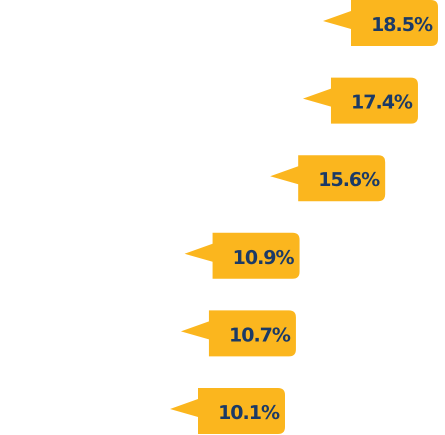  I want to click on data-label: 17.4%, so click(382, 103).